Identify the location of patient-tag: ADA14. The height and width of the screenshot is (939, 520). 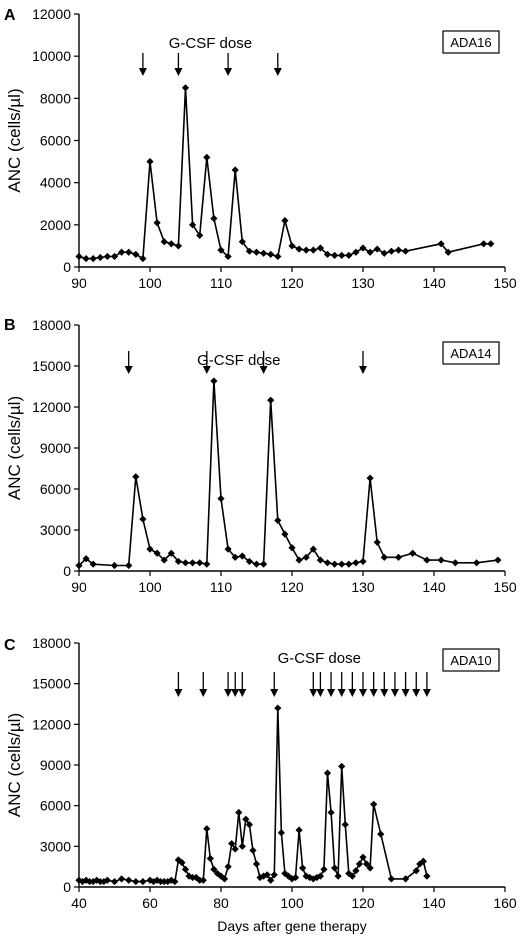
(470, 353).